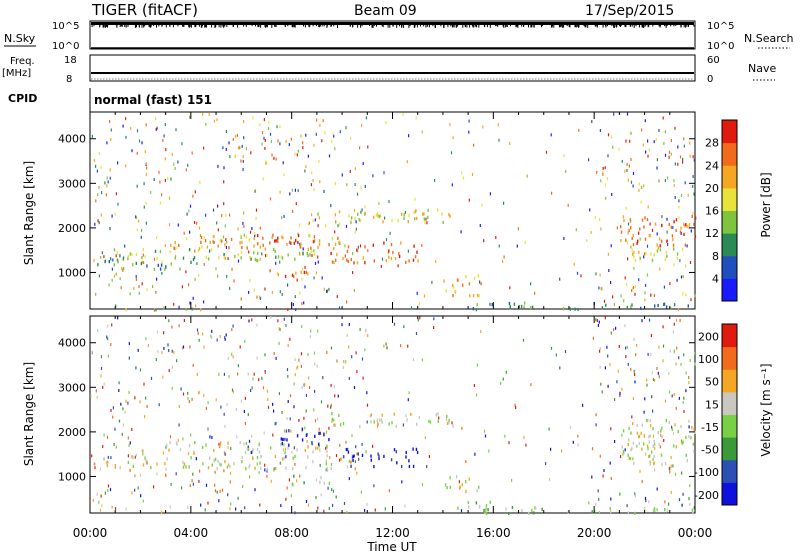 The image size is (800, 558). Describe the element at coordinates (191, 533) in the screenshot. I see `time-tick-label: 04:00` at that location.